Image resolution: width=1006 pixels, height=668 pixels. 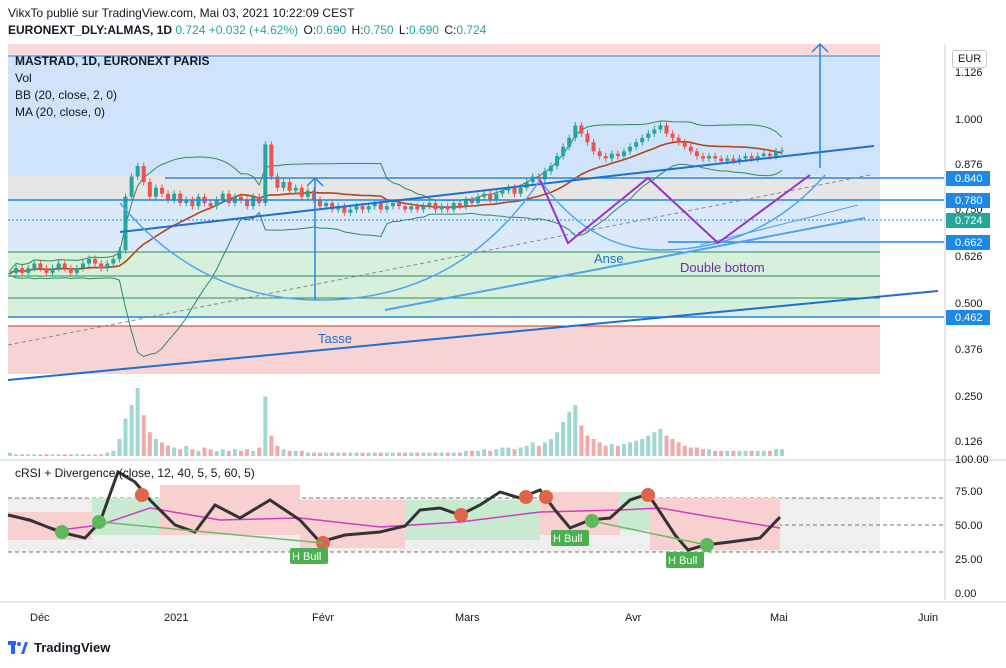 I want to click on time-tick: Mars, so click(x=467, y=618).